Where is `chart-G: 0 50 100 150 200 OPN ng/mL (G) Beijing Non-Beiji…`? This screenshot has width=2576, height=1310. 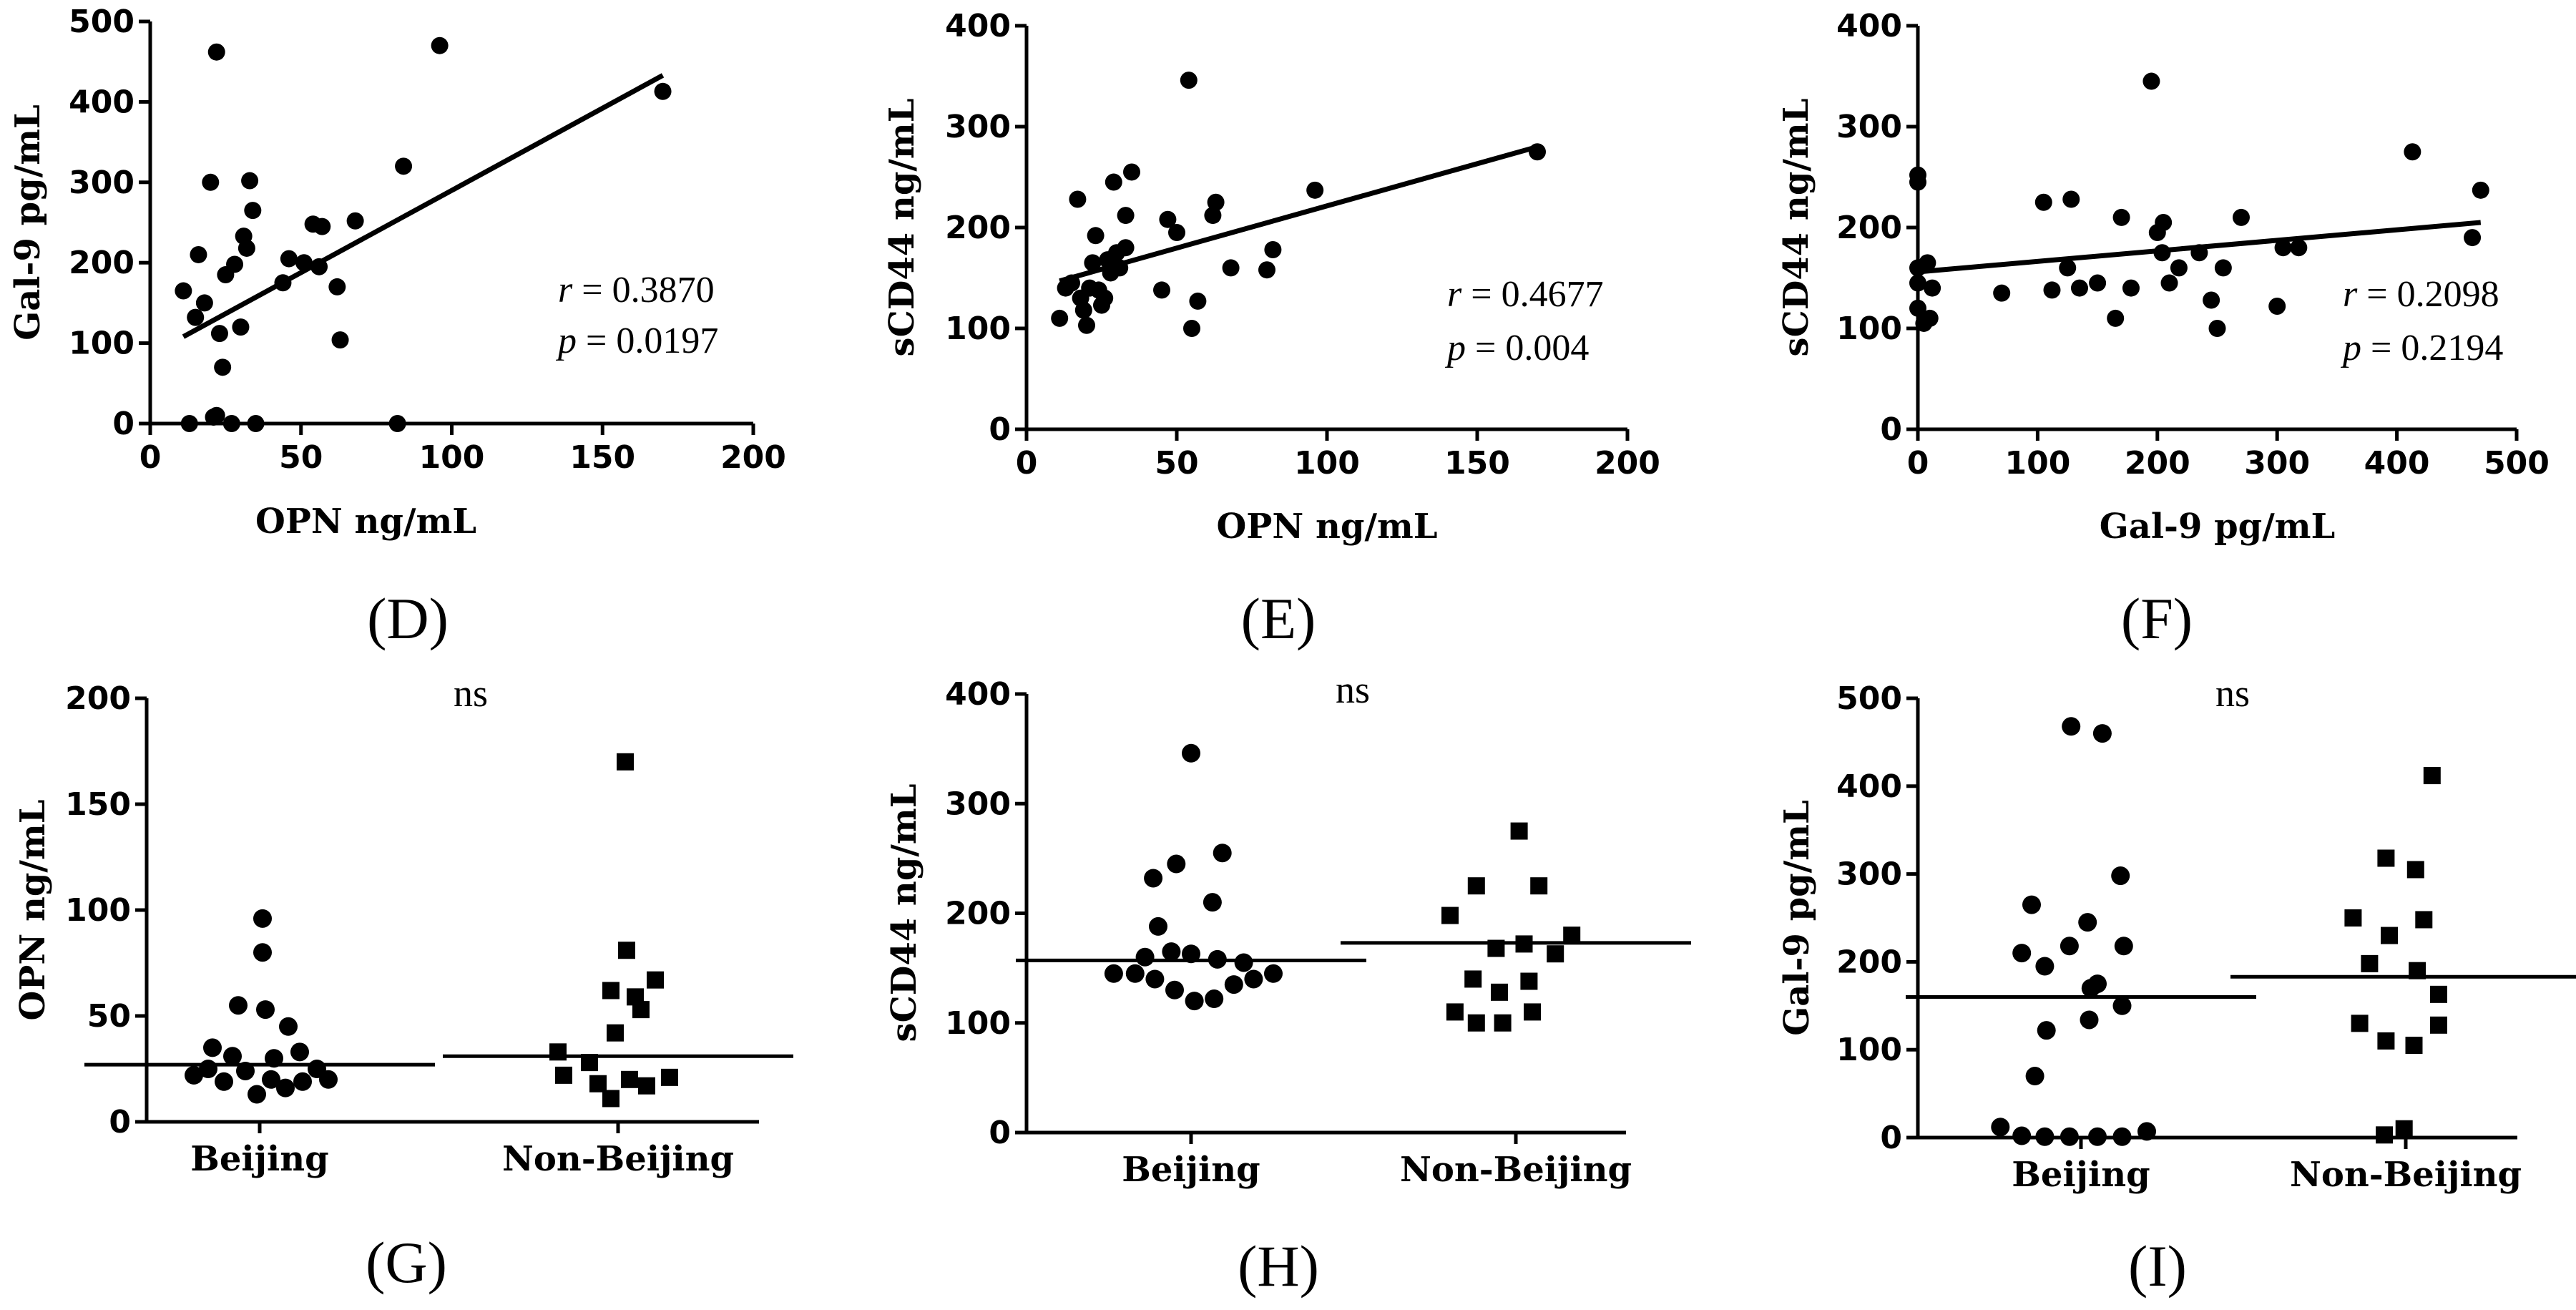 chart-G: 0 50 100 150 200 OPN ng/mL (G) Beijing Non-Beiji… is located at coordinates (403, 983).